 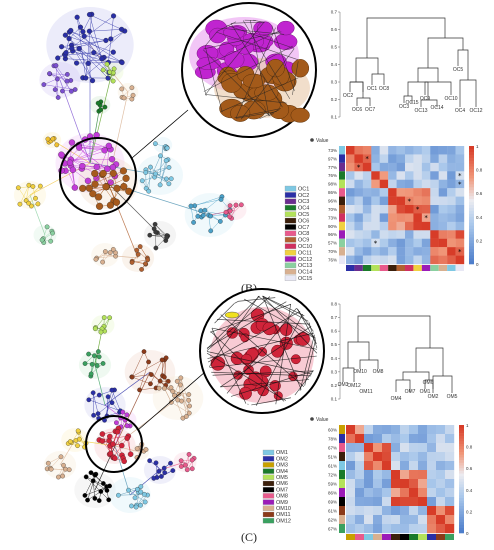 What do you see at coordinates (332, 438) in the screenshot?
I see `heatmap-row-percent: 78%` at bounding box center [332, 438].